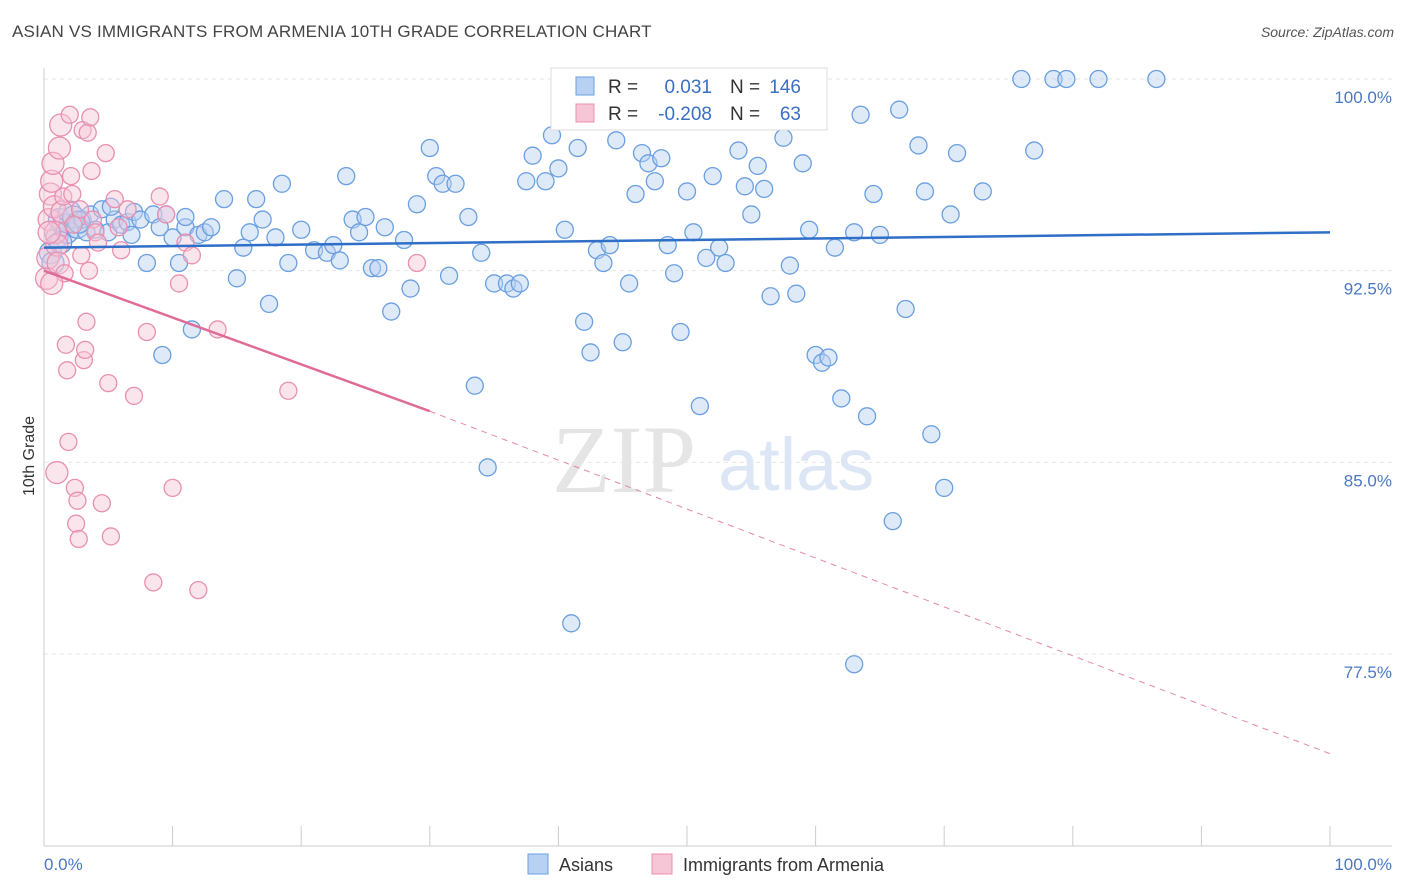  What do you see at coordinates (29, 456) in the screenshot?
I see `y-axis-label: 10th Grade` at bounding box center [29, 456].